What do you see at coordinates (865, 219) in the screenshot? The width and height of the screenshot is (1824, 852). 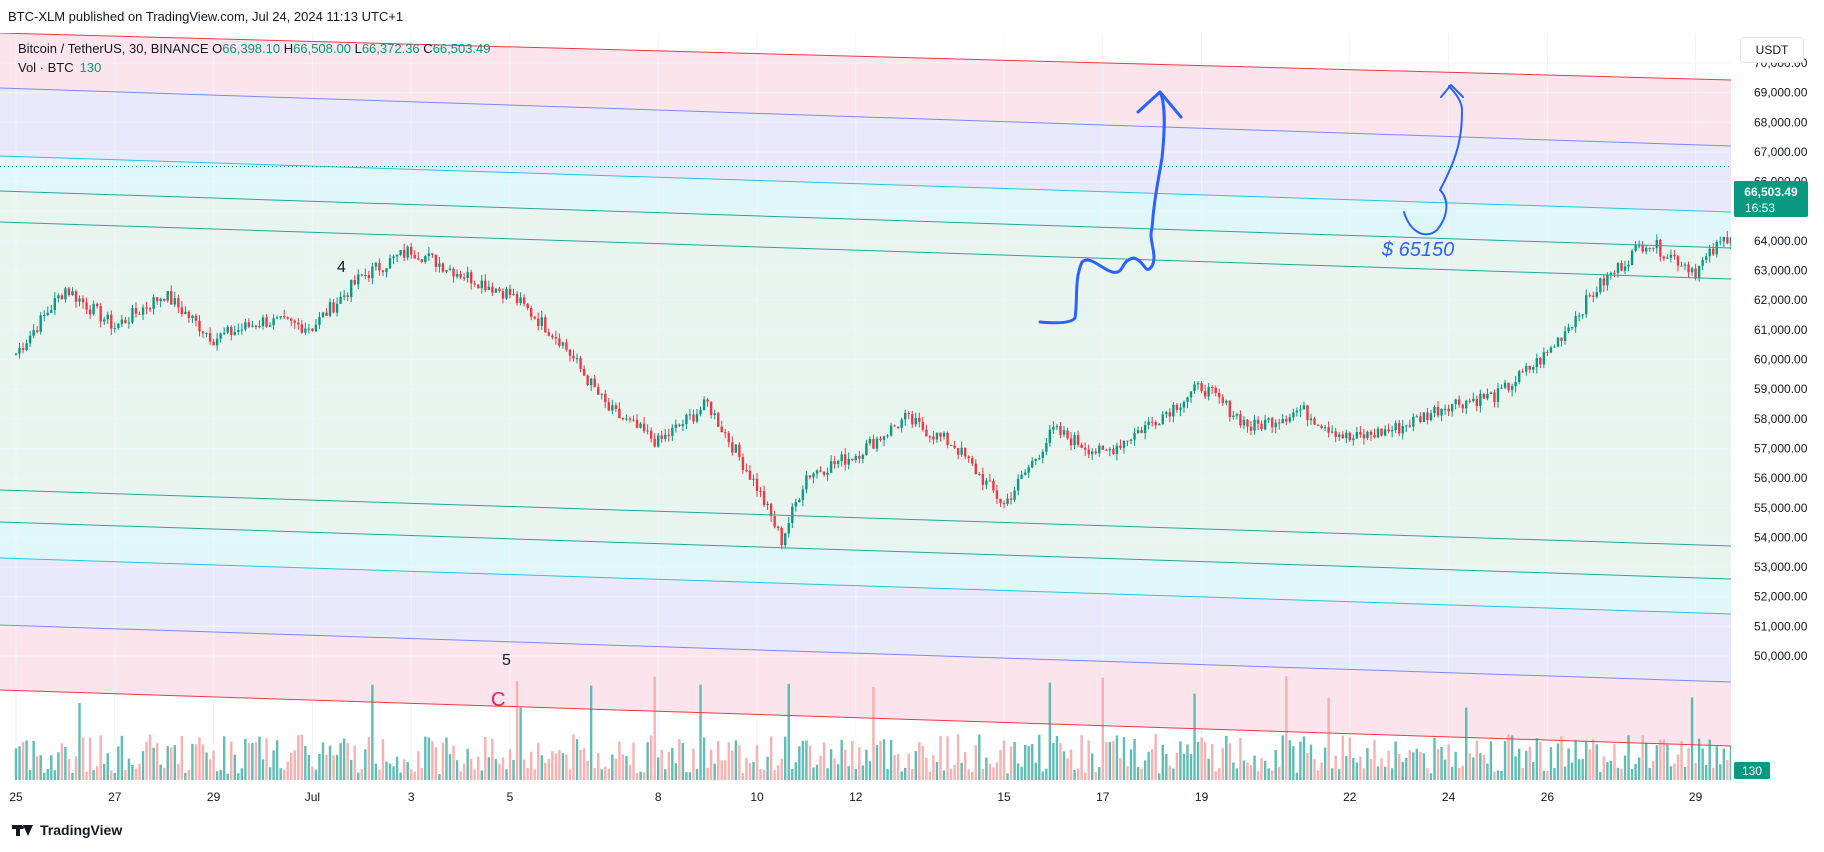 I see `channel-line` at bounding box center [865, 219].